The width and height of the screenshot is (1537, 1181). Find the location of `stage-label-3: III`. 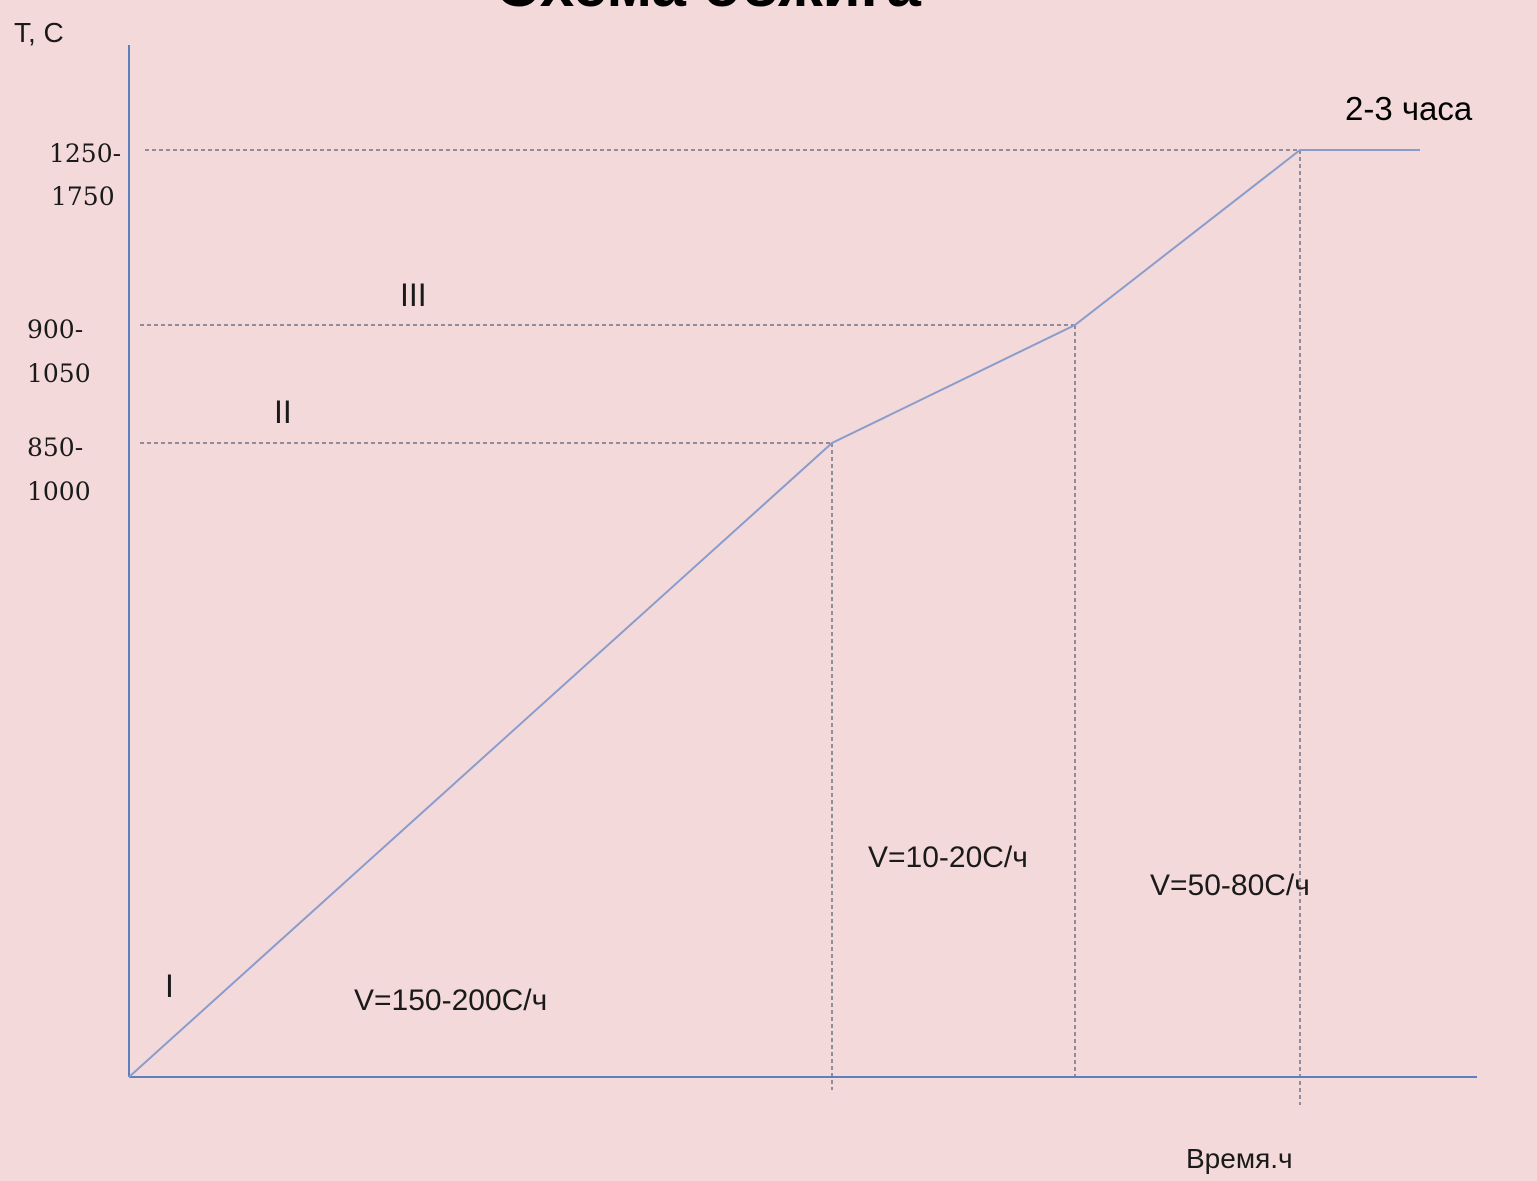

stage-label-3: III is located at coordinates (413, 295).